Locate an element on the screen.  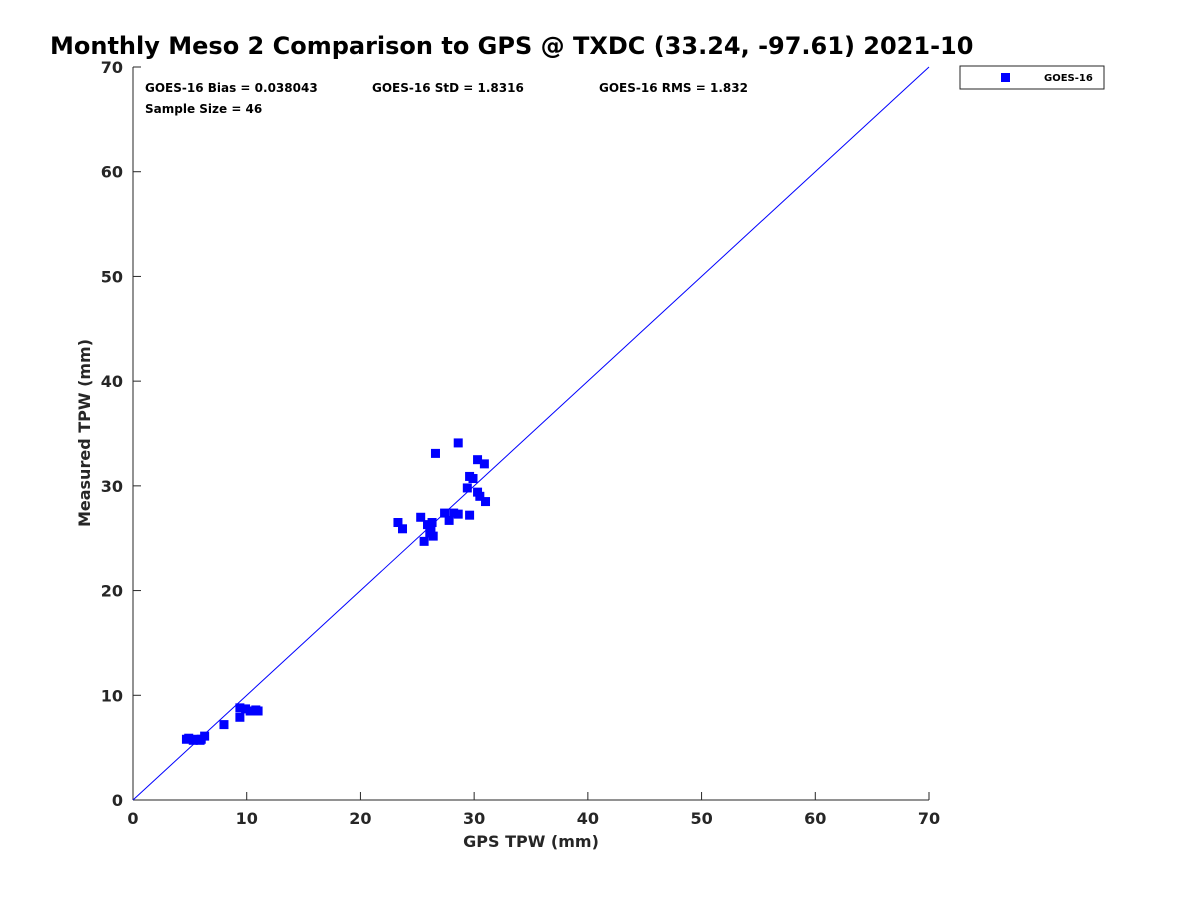
y-tick-label: 30 is located at coordinates (112, 486).